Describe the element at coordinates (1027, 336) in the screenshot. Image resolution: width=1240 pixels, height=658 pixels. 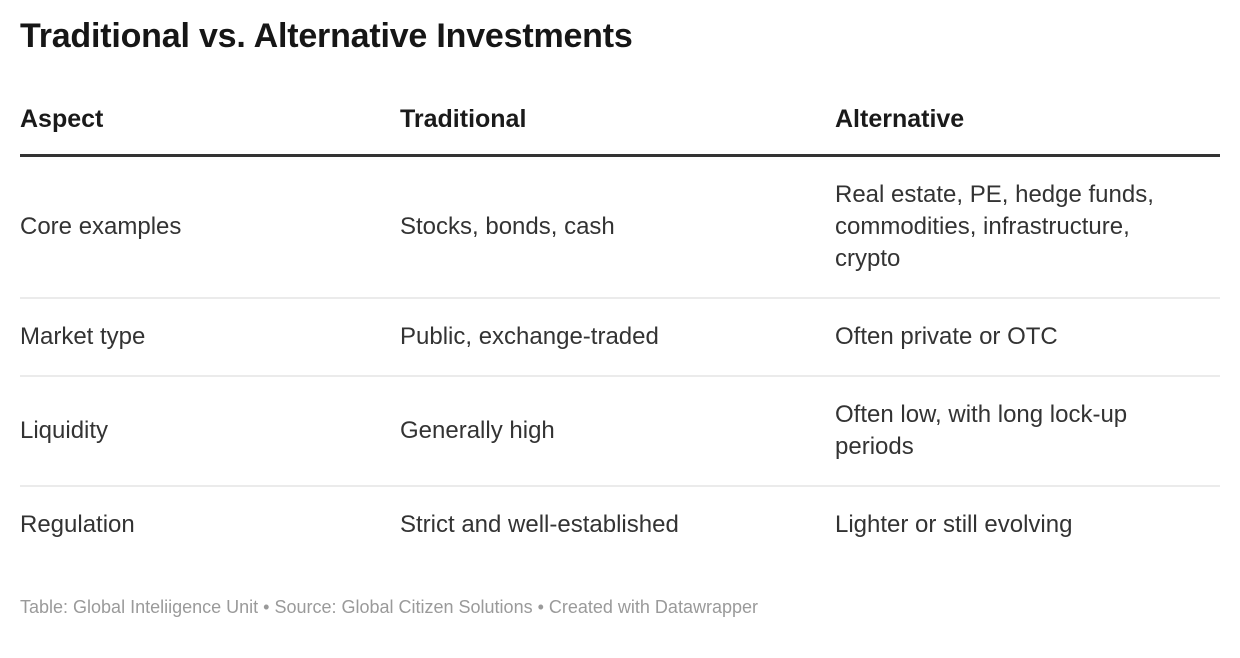
I see `cell-alternative: Often private or OTC` at that location.